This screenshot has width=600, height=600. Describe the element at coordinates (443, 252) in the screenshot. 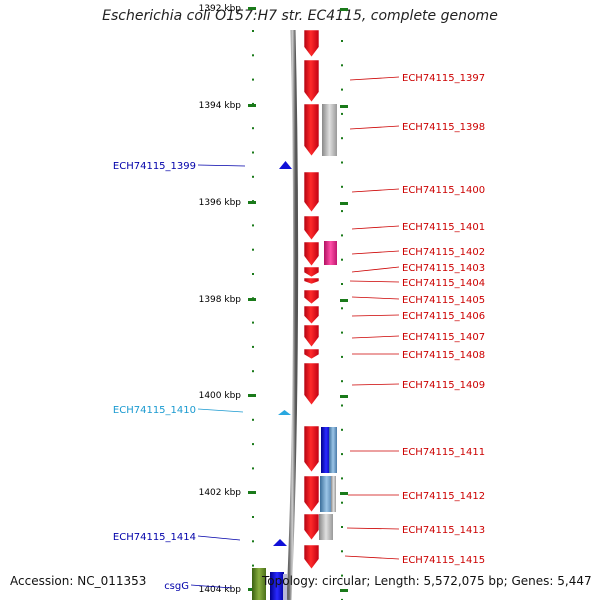

I see `gene-label: ECH74115_1402` at that location.